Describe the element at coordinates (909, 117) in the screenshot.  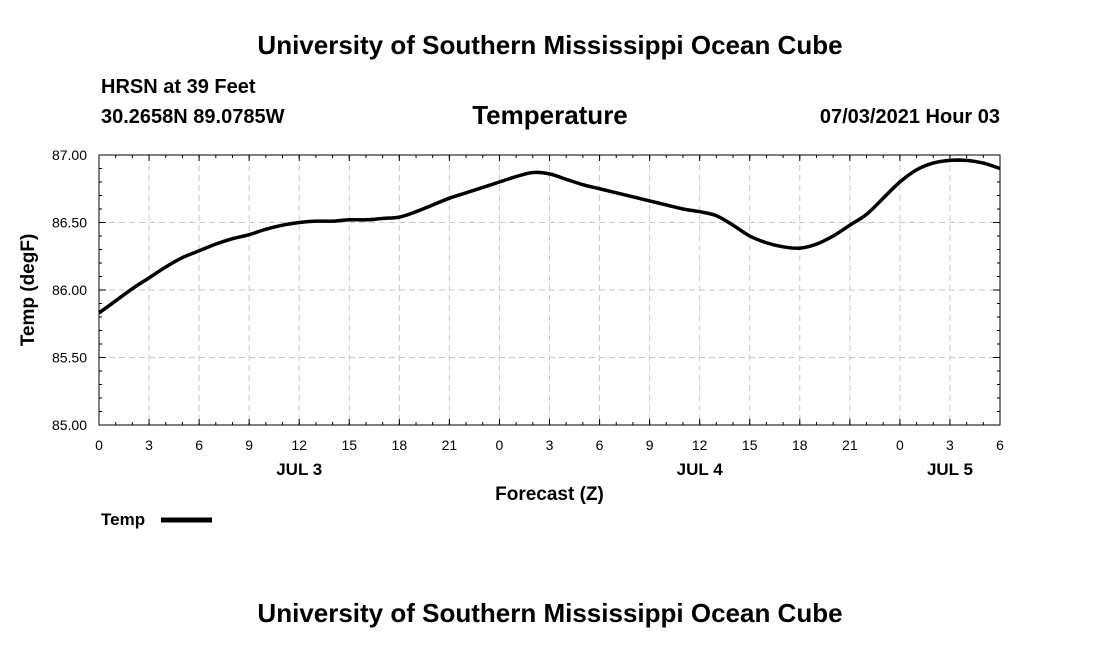
I see `forecast-datetime: 07/03/2021 Hour 03` at that location.